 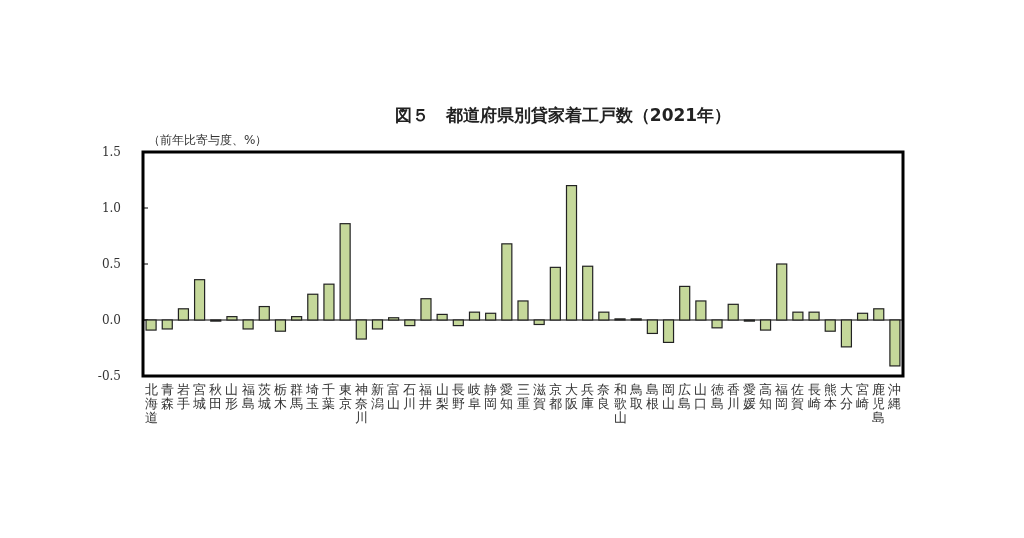 What do you see at coordinates (442, 396) in the screenshot?
I see `x-tick-label: 山梨` at bounding box center [442, 396].